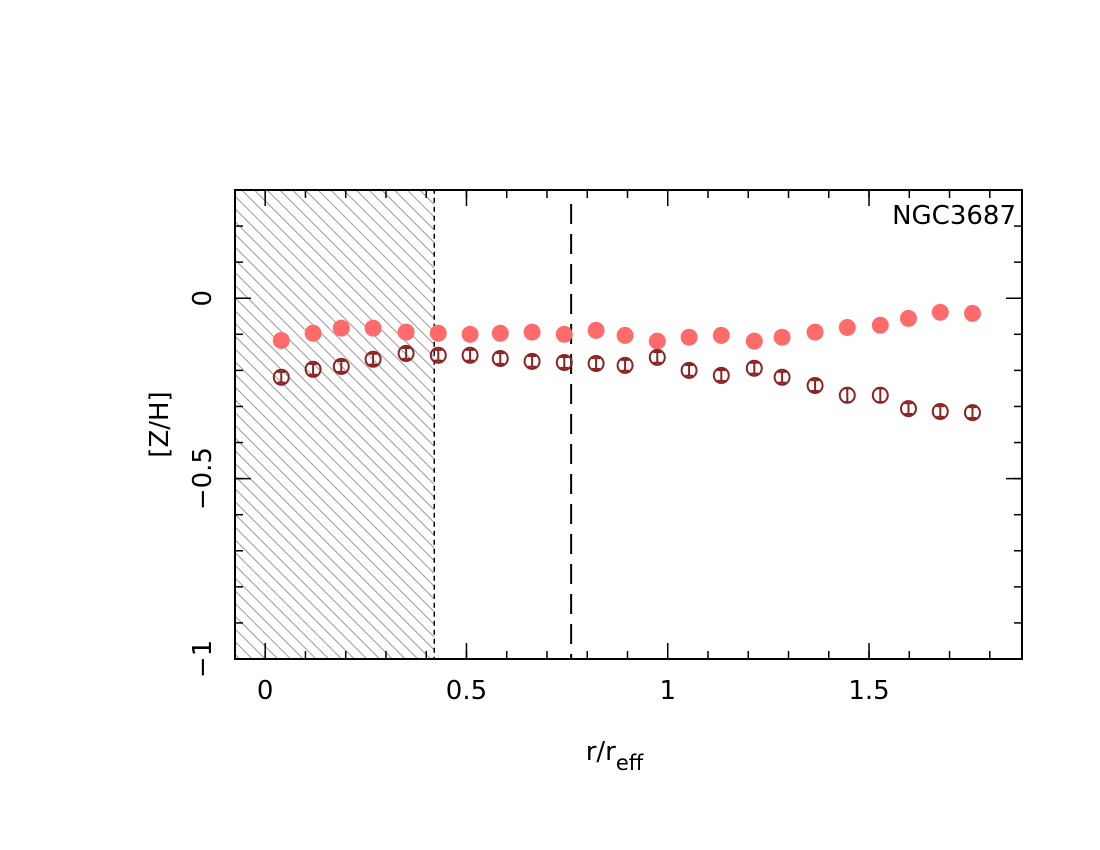 The width and height of the screenshot is (1100, 850). What do you see at coordinates (203, 298) in the screenshot?
I see `y-tick-label: 0` at bounding box center [203, 298].